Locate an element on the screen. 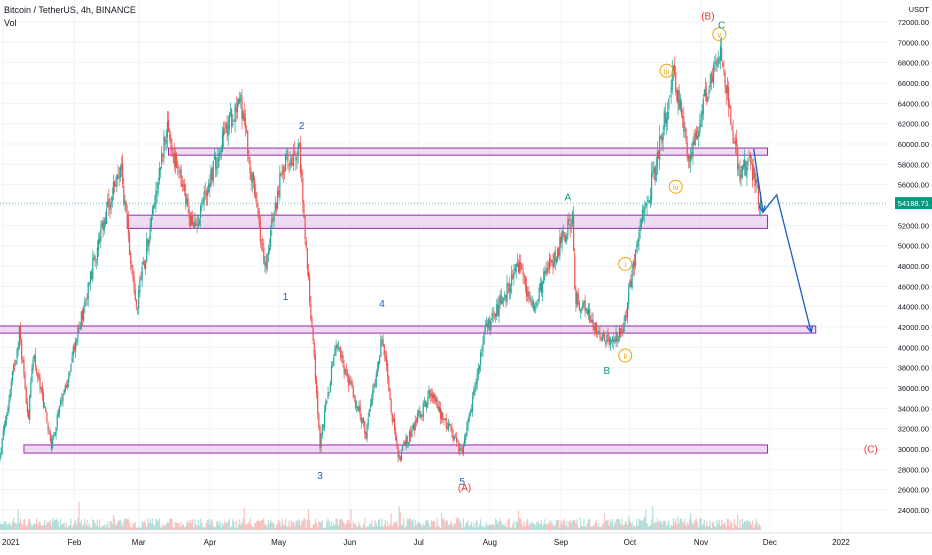 The height and width of the screenshot is (555, 932). price-tick-label: 62000.00 is located at coordinates (913, 124).